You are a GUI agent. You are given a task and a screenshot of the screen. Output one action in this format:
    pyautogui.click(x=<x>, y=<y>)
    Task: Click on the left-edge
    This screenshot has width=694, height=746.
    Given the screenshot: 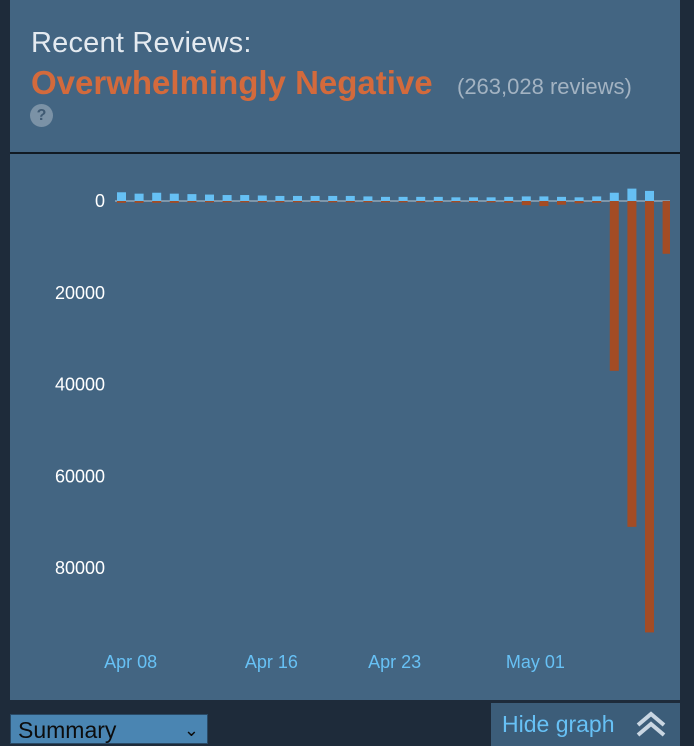 What is the action you would take?
    pyautogui.click(x=5, y=723)
    